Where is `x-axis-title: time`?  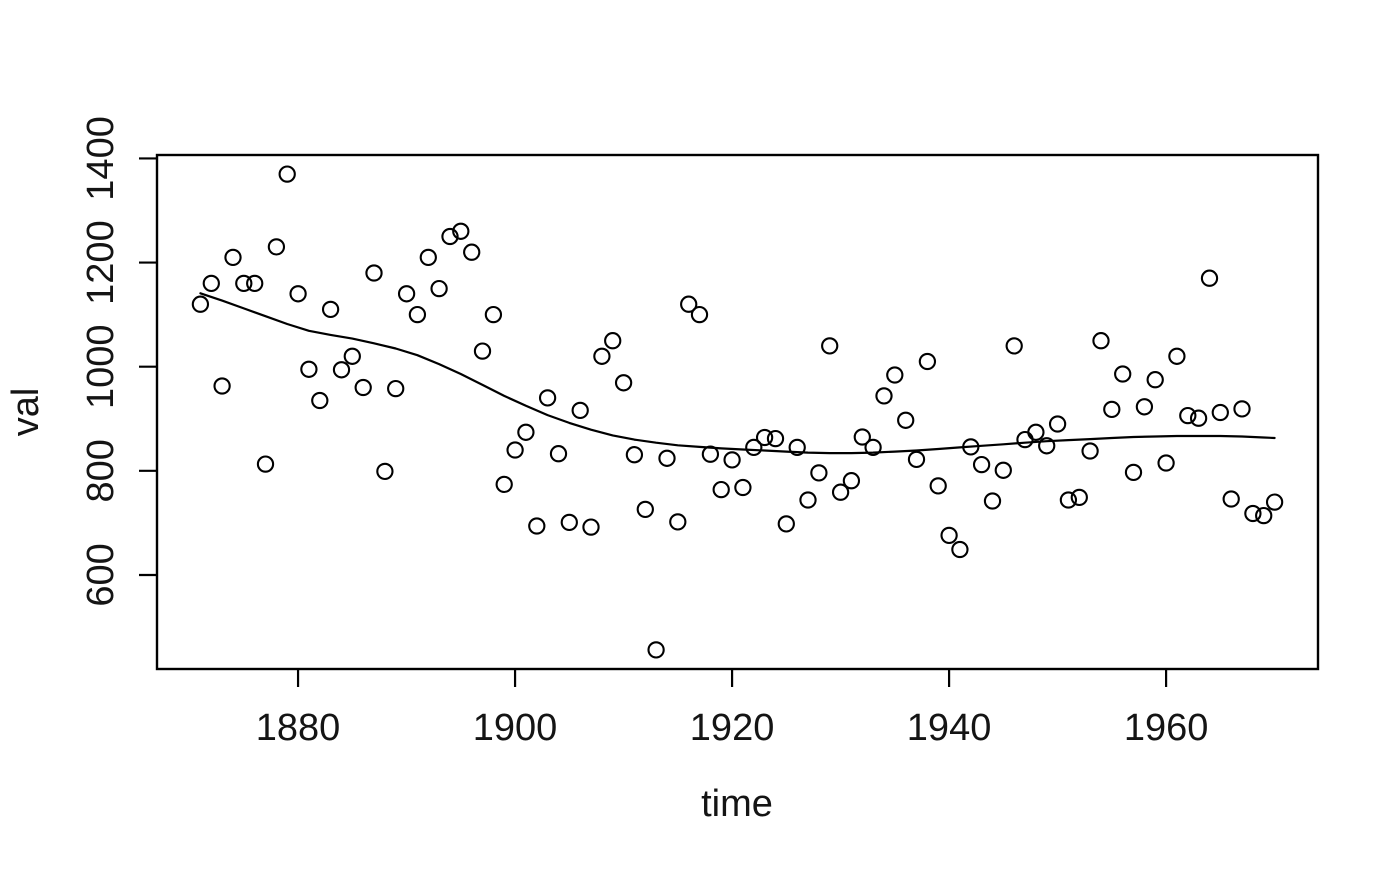 x-axis-title: time is located at coordinates (737, 804).